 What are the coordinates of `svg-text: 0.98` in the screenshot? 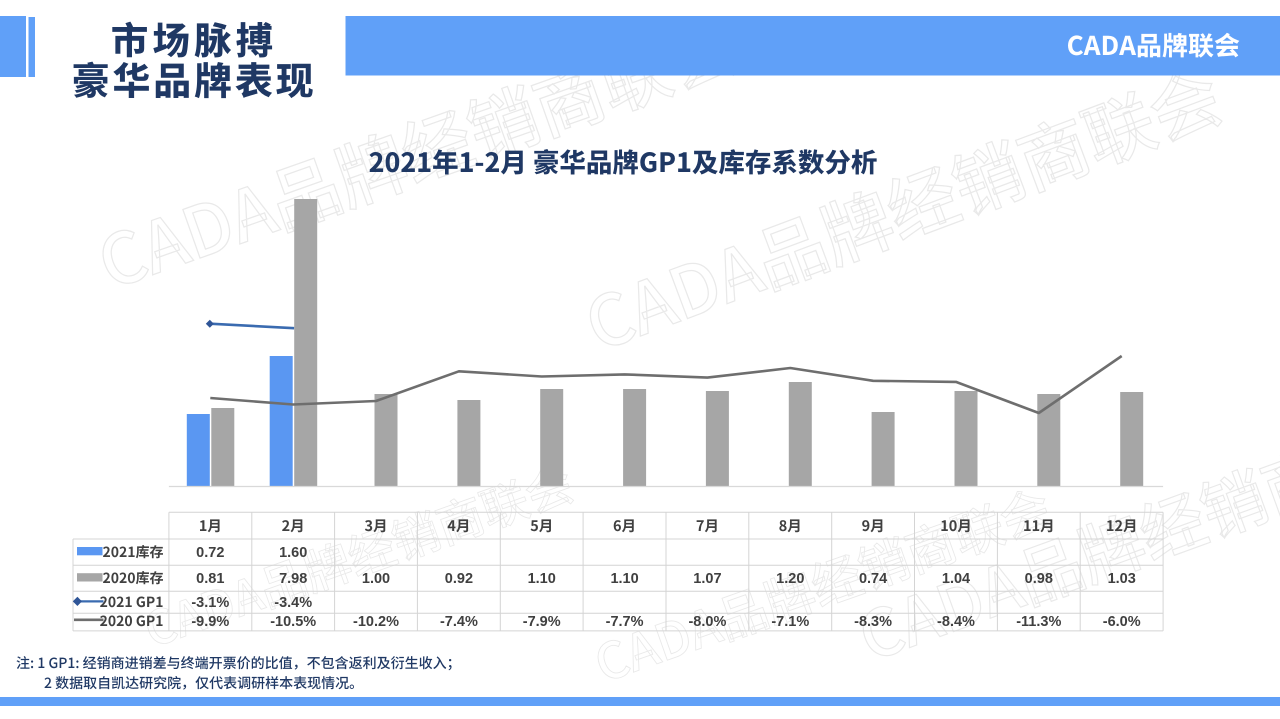 It's located at (1039, 579).